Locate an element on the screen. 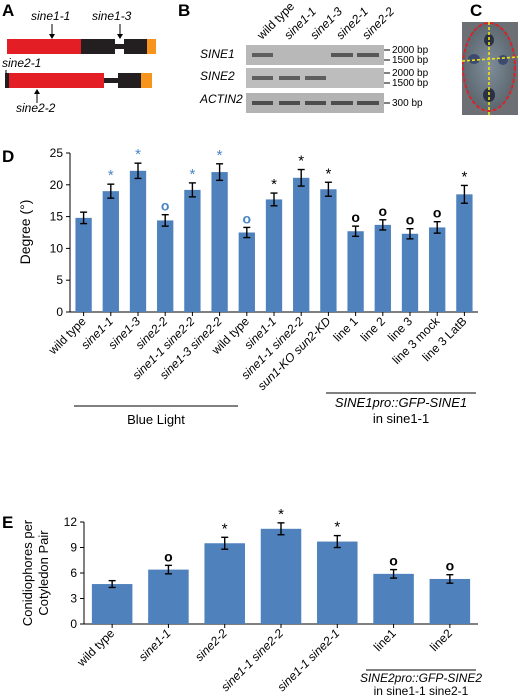 This screenshot has height=696, width=520. panel-label-d: D is located at coordinates (8, 156).